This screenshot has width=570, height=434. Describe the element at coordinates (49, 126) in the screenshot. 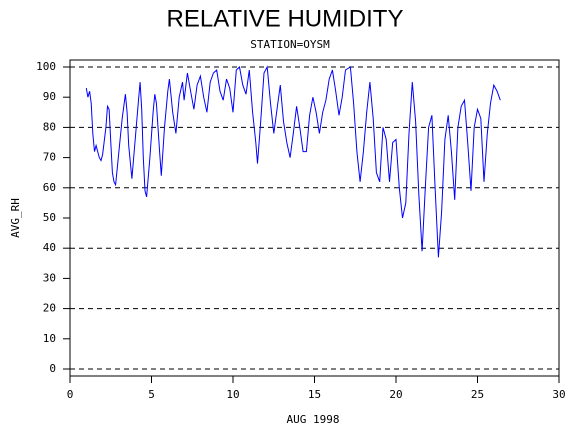

I see `y-tick-label: 80` at that location.